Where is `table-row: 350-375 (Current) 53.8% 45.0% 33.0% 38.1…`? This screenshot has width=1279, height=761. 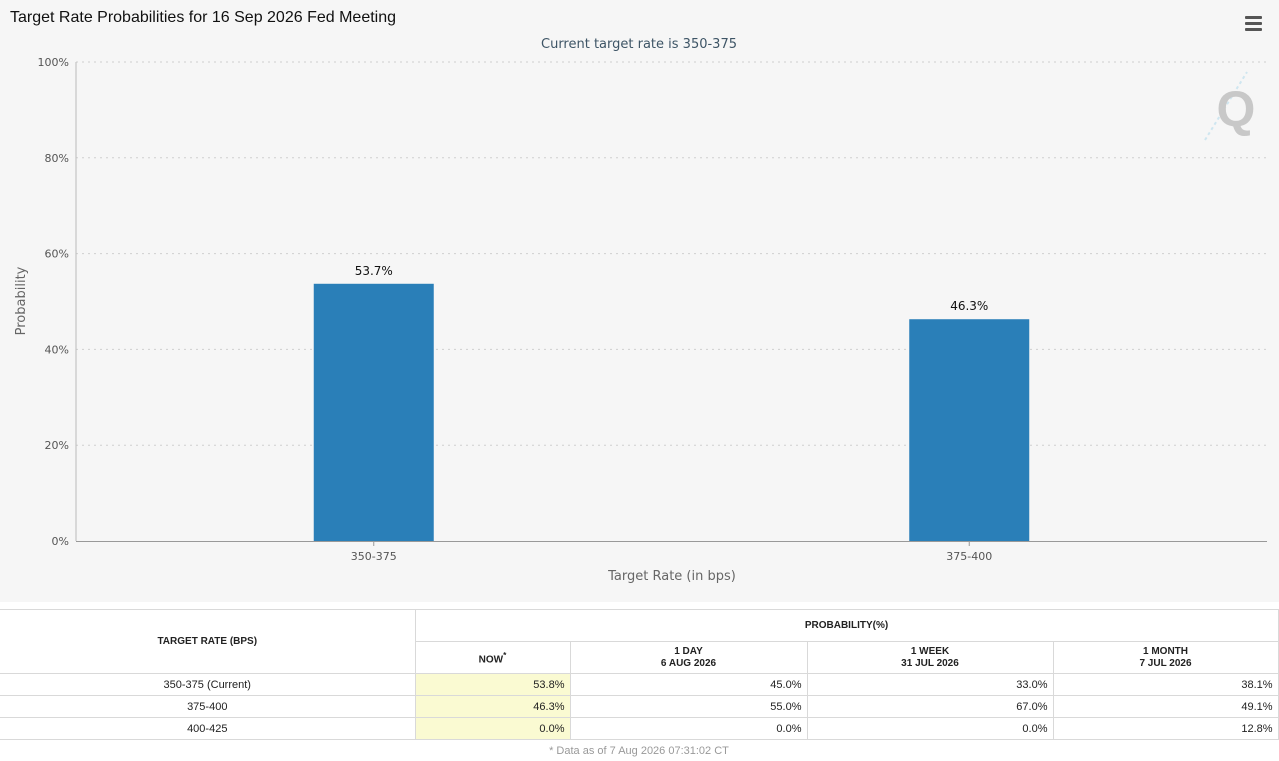 table-row: 350-375 (Current) 53.8% 45.0% 33.0% 38.1… is located at coordinates (639, 684).